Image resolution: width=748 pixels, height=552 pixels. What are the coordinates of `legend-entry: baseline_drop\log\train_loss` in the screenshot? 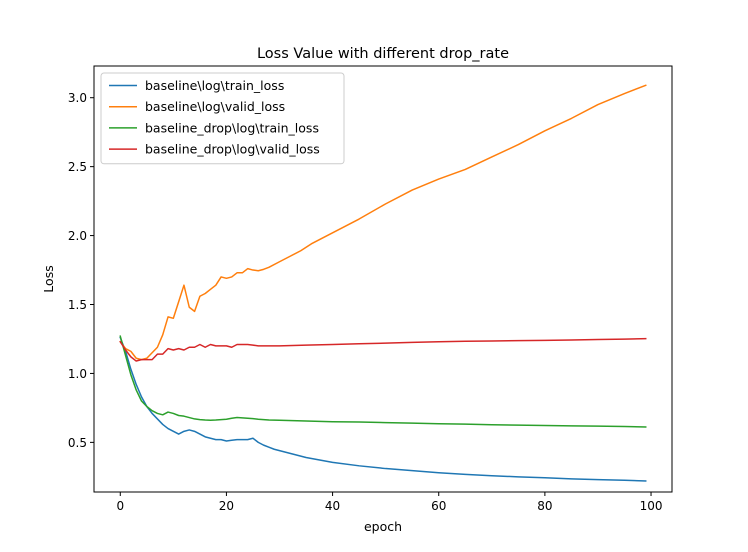 It's located at (232, 127).